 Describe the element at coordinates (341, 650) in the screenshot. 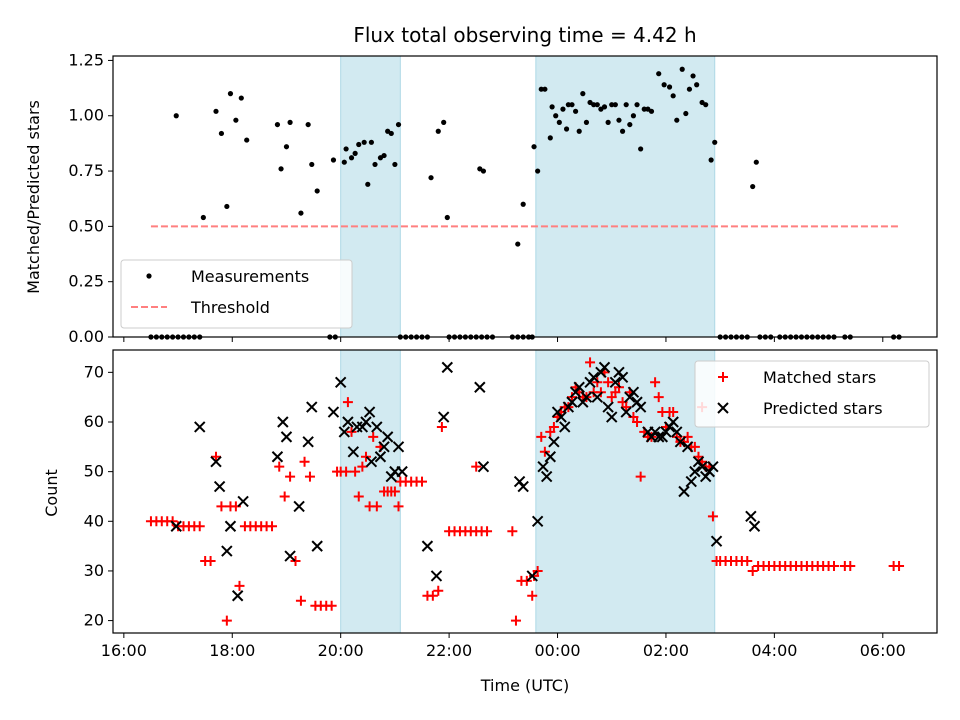

I see `x-tick-label: 20:00` at that location.